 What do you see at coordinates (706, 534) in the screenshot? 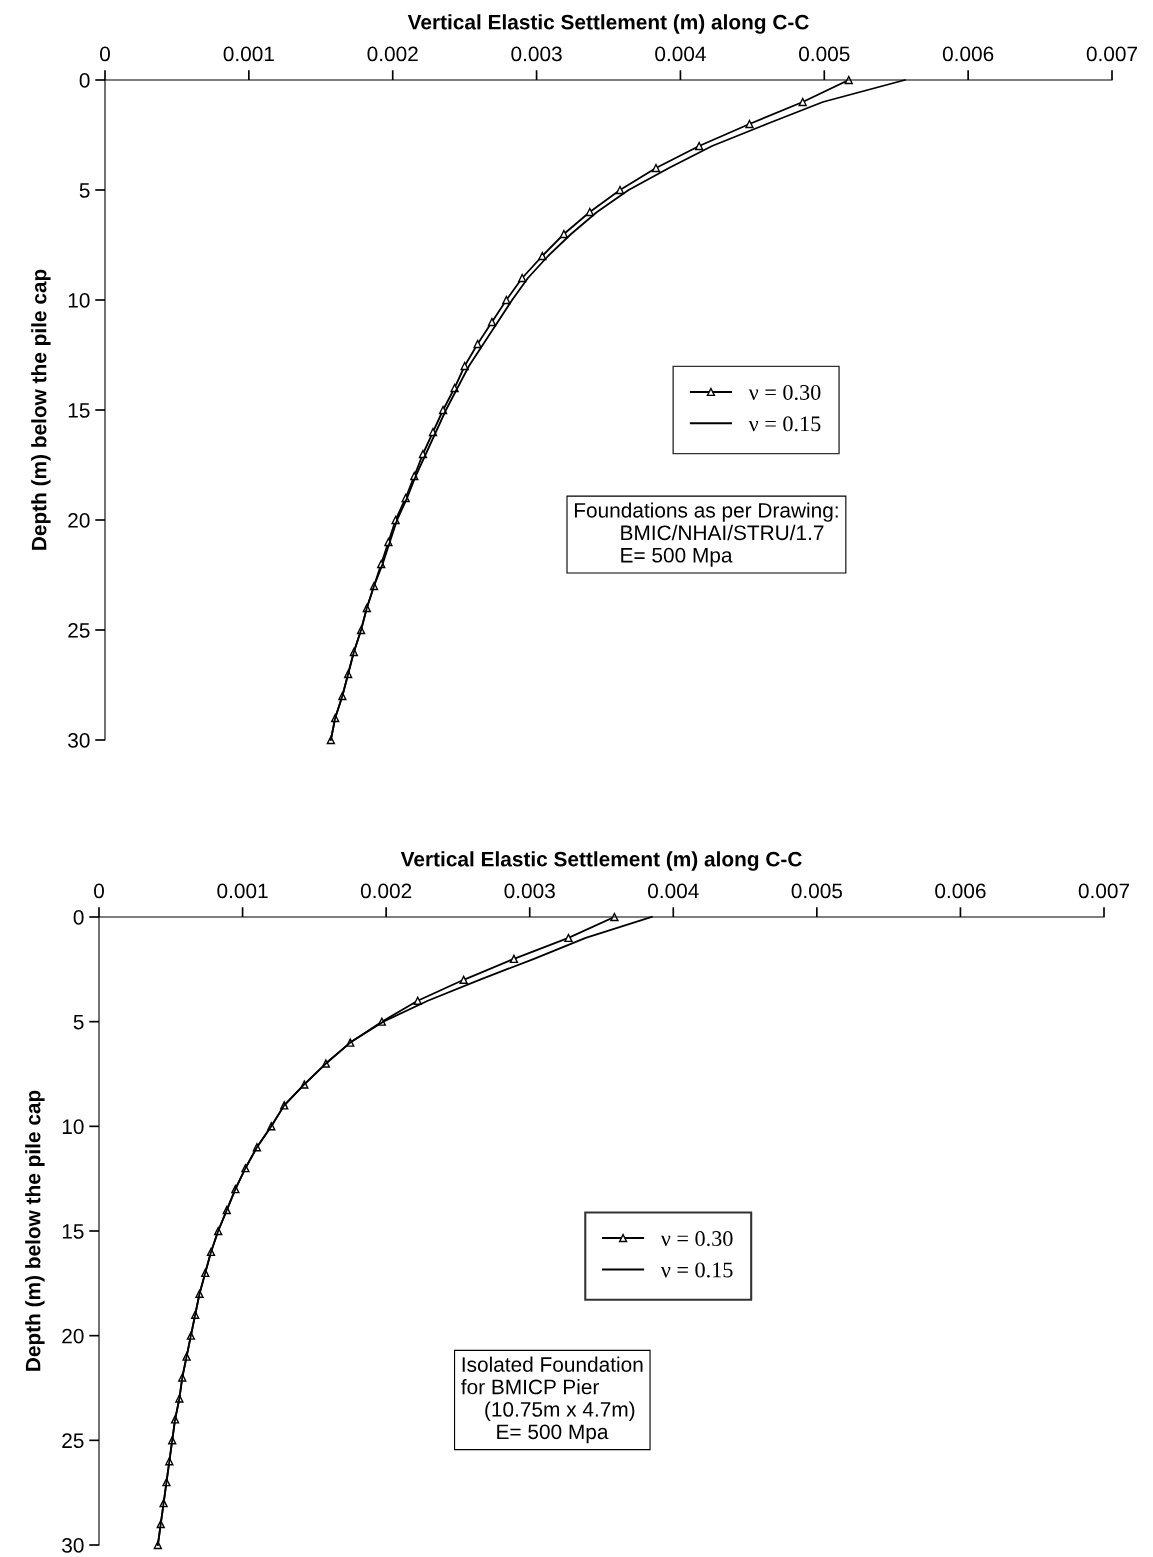
I see `annotation: Foundations as per Drawing: BMIC/NHAI/STRU/1.7 E= 500 Mpa` at bounding box center [706, 534].